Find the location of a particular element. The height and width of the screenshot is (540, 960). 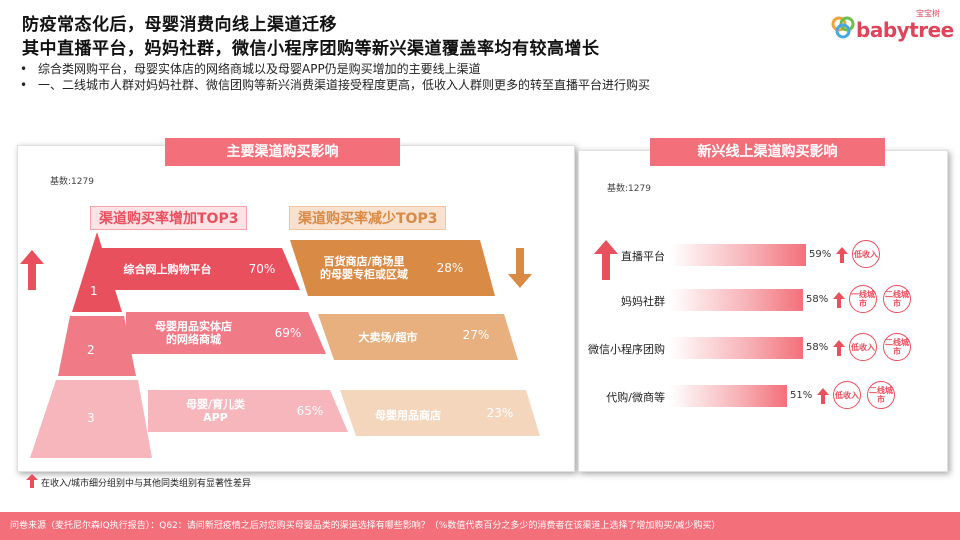

decrease-row-3-label: 母婴用品商店 is located at coordinates (408, 415).